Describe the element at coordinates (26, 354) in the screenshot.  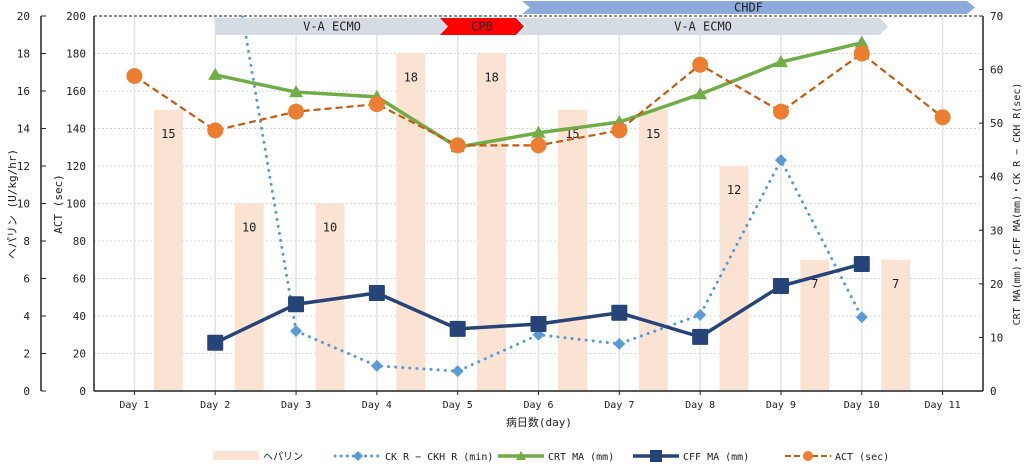
I see `heparin-tick-label: 2` at that location.